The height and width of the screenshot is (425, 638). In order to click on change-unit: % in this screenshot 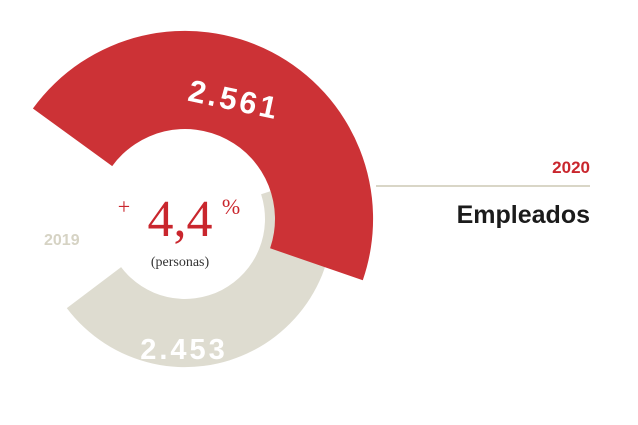, I will do `click(231, 206)`.